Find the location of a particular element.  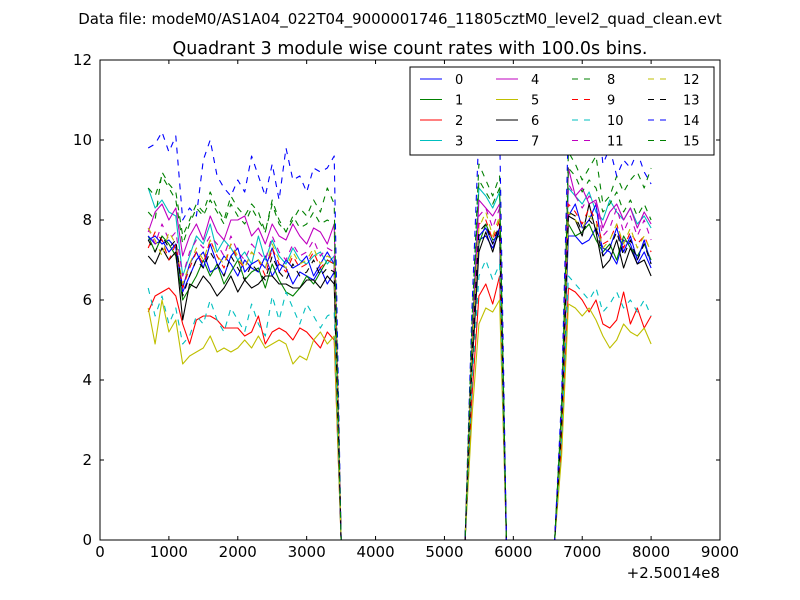

y-tick-label: 2 is located at coordinates (87, 460).